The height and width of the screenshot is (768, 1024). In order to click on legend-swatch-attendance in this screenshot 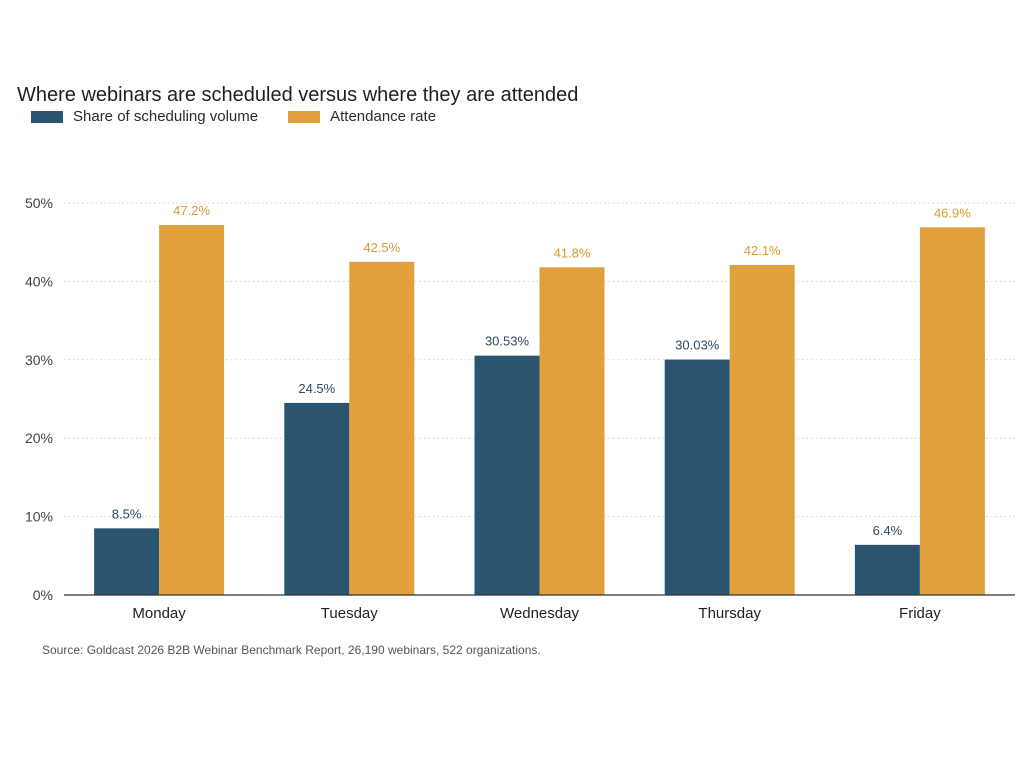, I will do `click(304, 116)`.